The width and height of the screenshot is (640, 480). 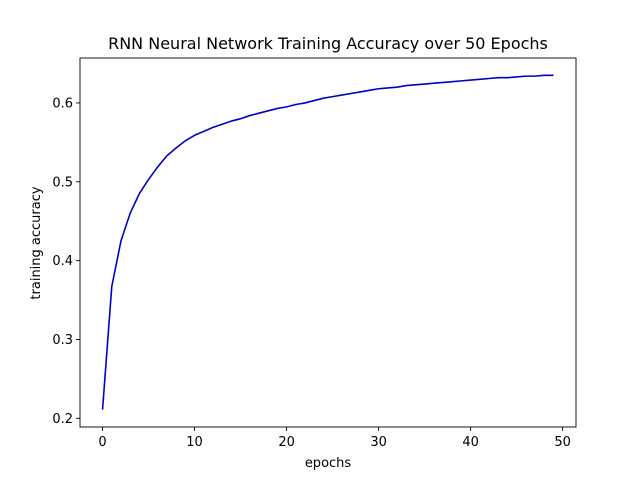 I want to click on y-axis-label: training accuracy, so click(x=36, y=242).